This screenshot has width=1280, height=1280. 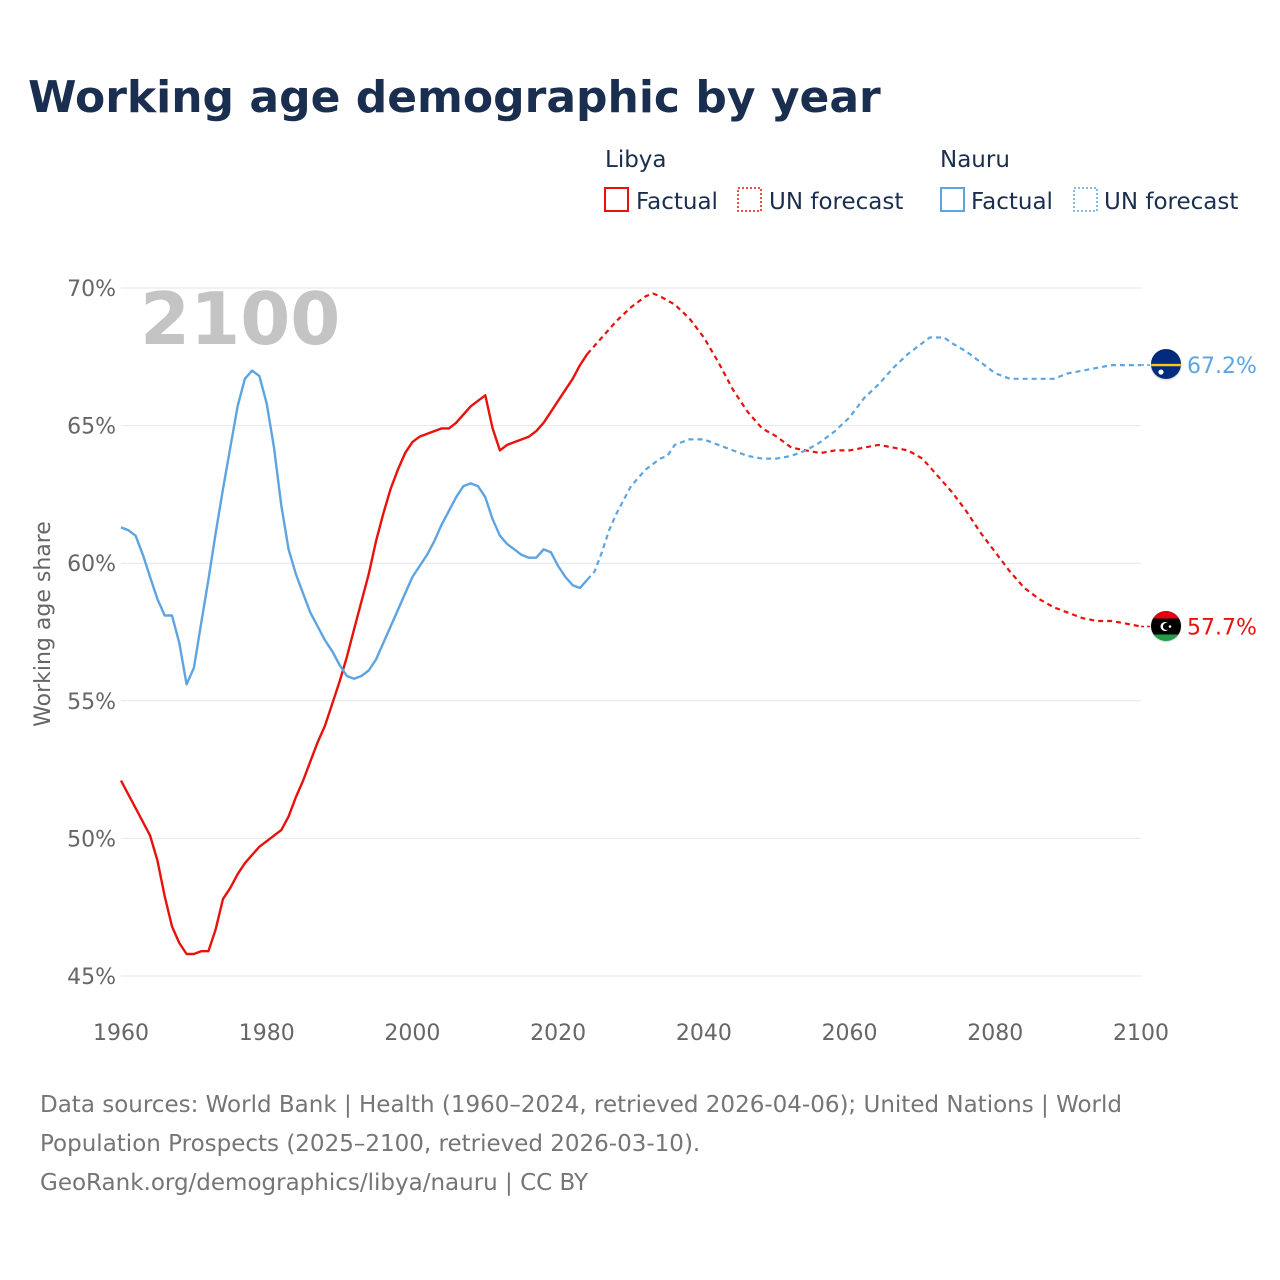 I want to click on legend-swatch-libya-factual, so click(x=616, y=199).